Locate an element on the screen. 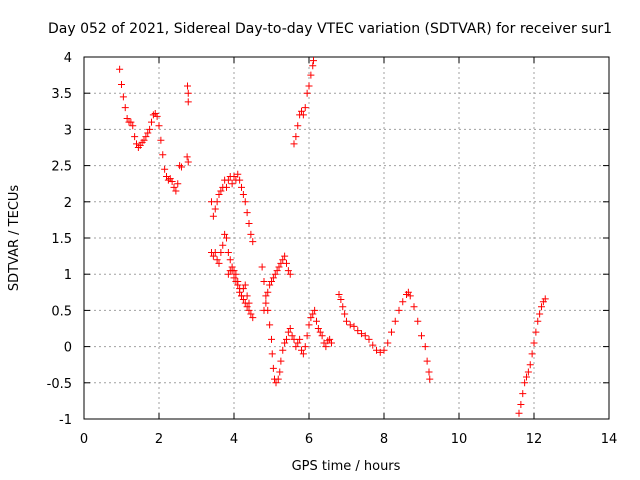 This screenshot has height=480, width=640. y-tick-label: 0 is located at coordinates (68, 348).